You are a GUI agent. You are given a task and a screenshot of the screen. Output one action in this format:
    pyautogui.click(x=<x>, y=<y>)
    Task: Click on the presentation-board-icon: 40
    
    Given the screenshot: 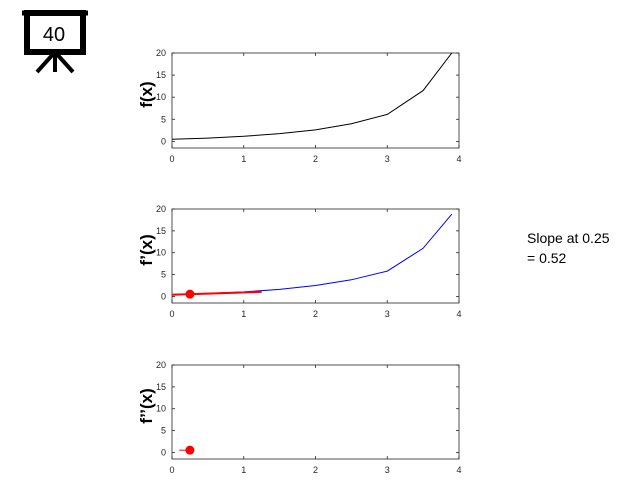 What is the action you would take?
    pyautogui.click(x=55, y=42)
    